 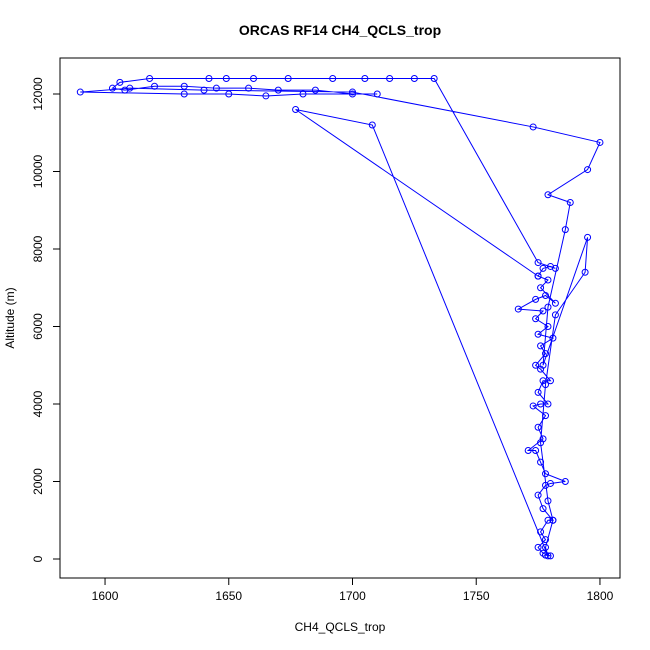 What do you see at coordinates (10, 317) in the screenshot?
I see `y-axis-label: Altitude (m)` at bounding box center [10, 317].